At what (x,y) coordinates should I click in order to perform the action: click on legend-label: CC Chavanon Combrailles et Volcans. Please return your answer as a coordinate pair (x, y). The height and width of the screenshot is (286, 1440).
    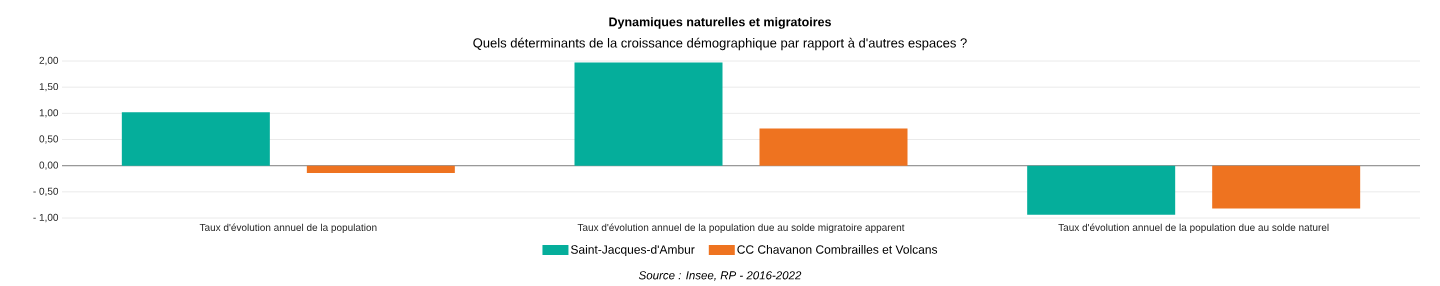
    Looking at the image, I should click on (837, 249).